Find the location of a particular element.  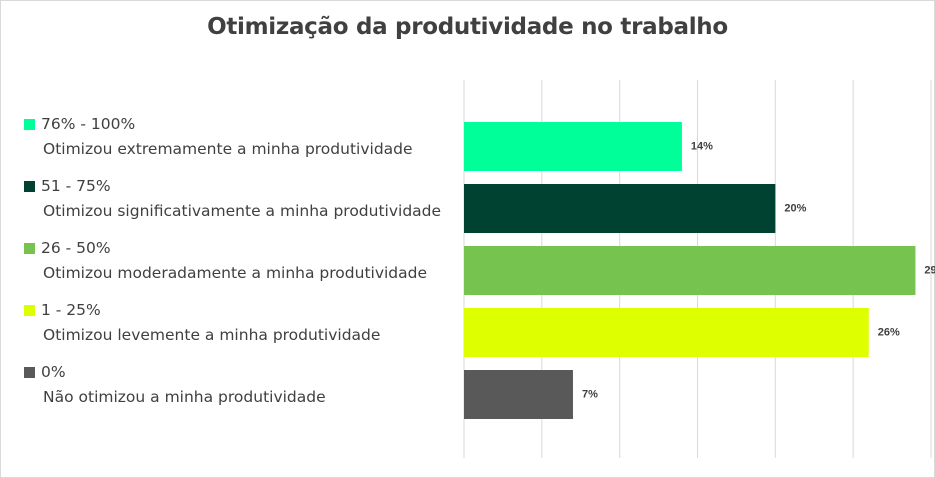

category-label: 0% Não otimizou a minha produtividade is located at coordinates (239, 385).